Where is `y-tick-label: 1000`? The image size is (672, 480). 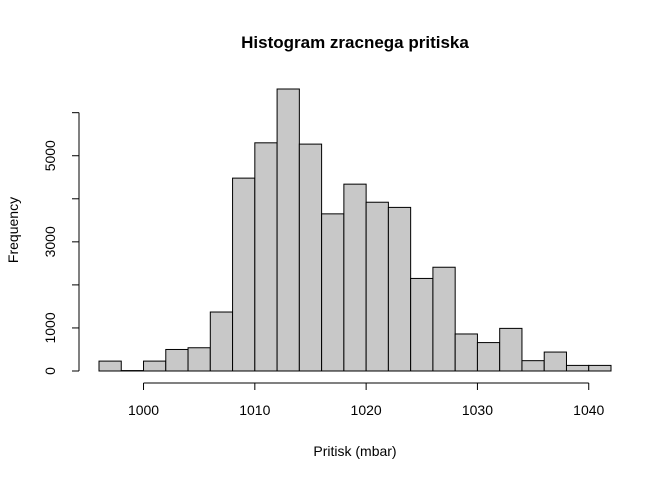
y-tick-label: 1000 is located at coordinates (50, 327).